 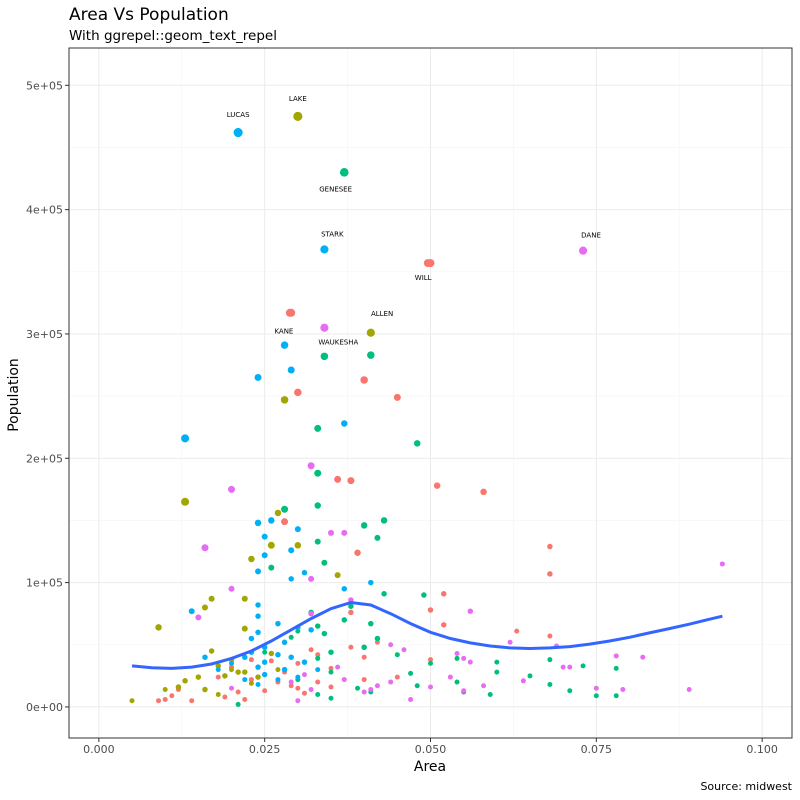 I want to click on data-point-genesee, so click(x=344, y=172).